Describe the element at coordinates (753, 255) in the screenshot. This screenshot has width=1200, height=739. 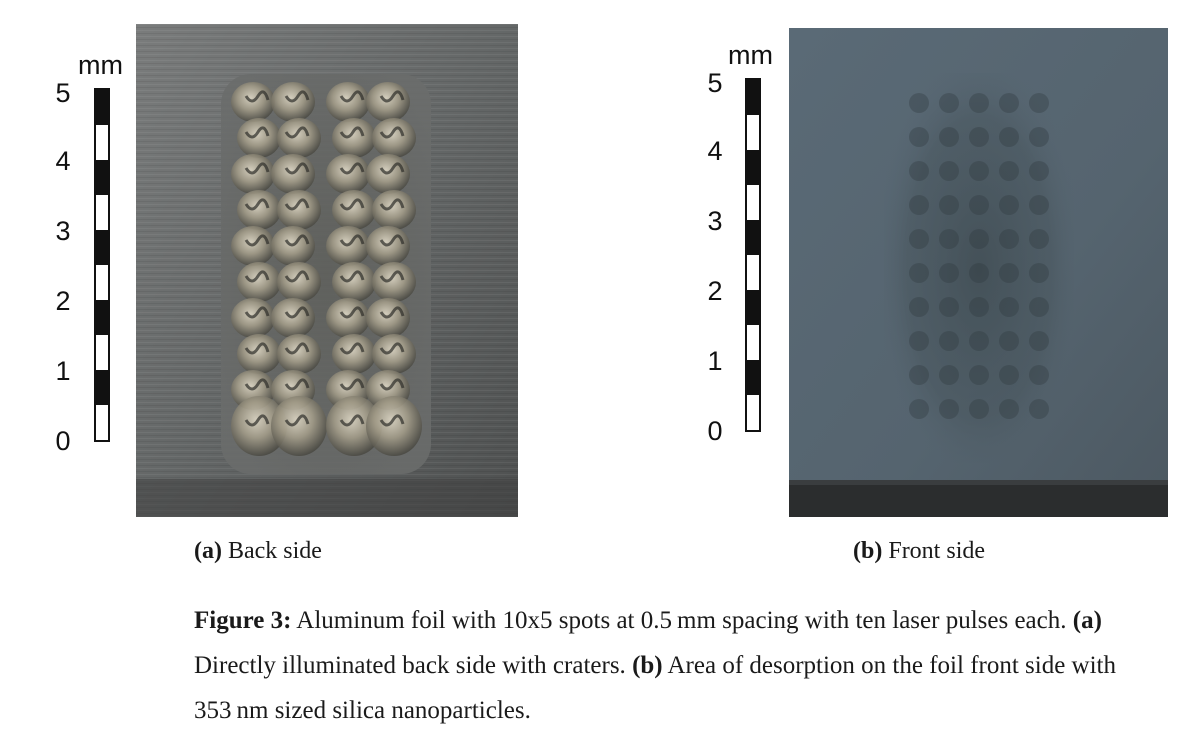
I see `scale-bar-b` at that location.